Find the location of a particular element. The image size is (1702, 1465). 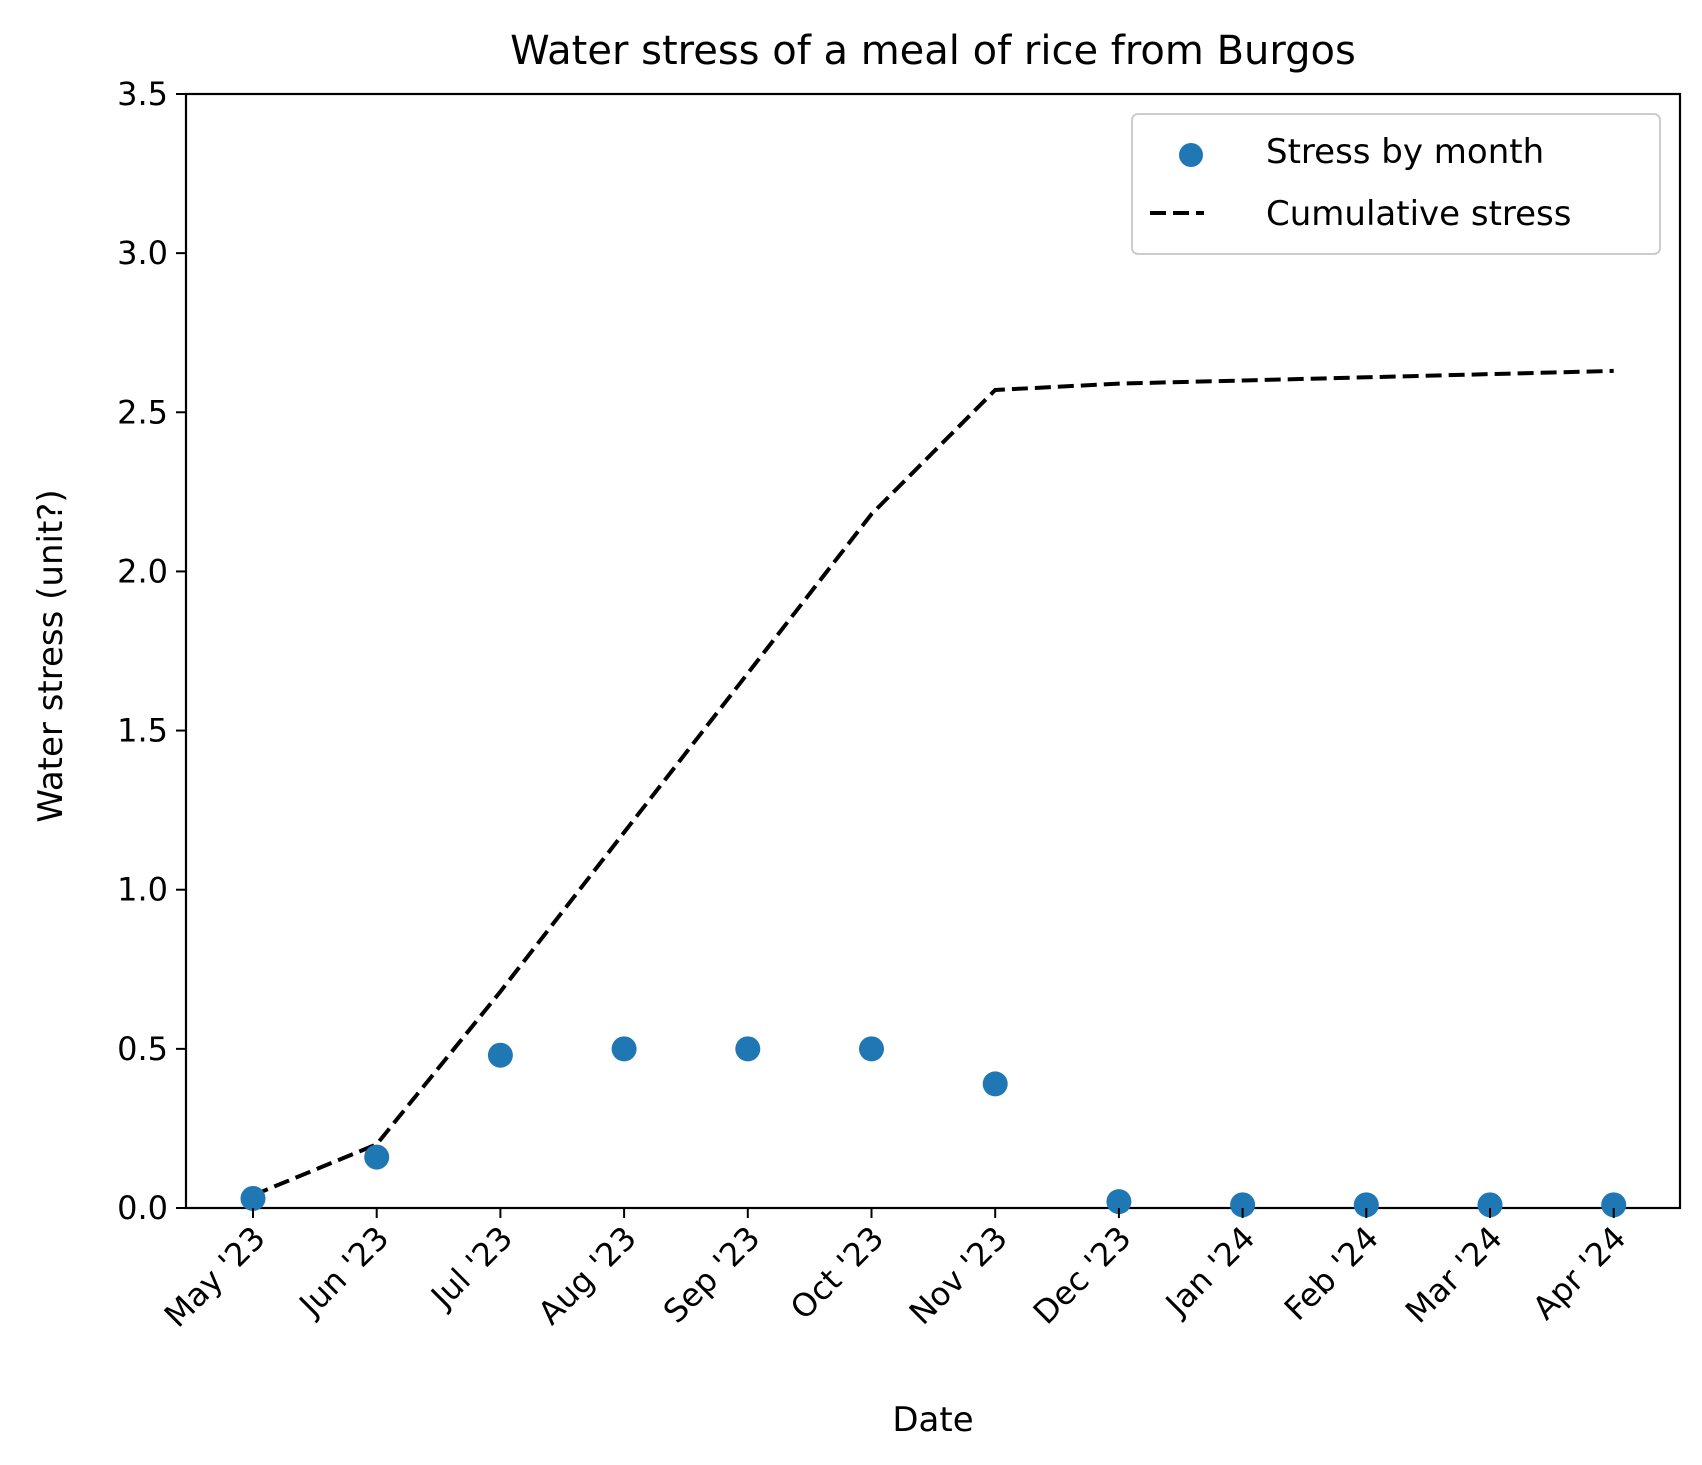

legend-label-cumulative-stress: Cumulative stress is located at coordinates (1419, 214).